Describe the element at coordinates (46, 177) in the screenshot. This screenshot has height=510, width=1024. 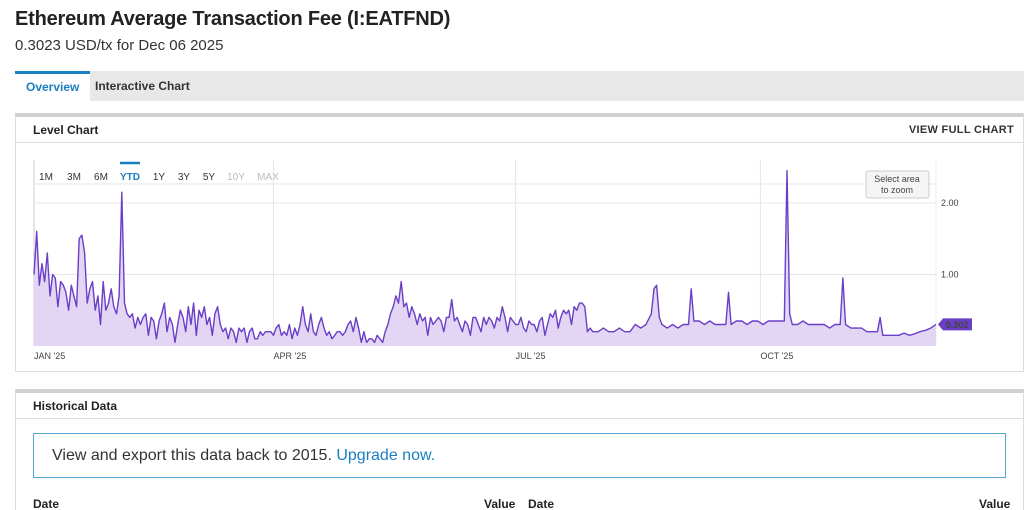
I see `range-button-1m: 1M` at that location.